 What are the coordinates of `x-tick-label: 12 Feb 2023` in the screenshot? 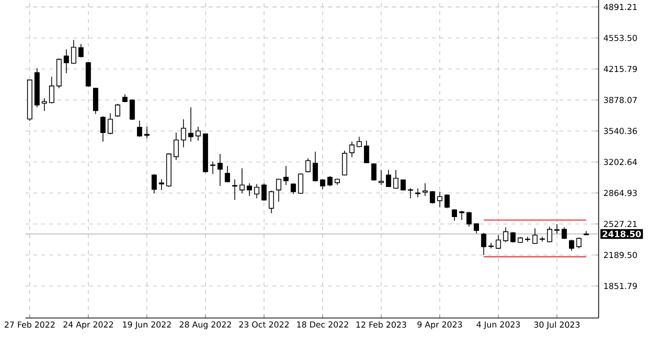 It's located at (381, 324).